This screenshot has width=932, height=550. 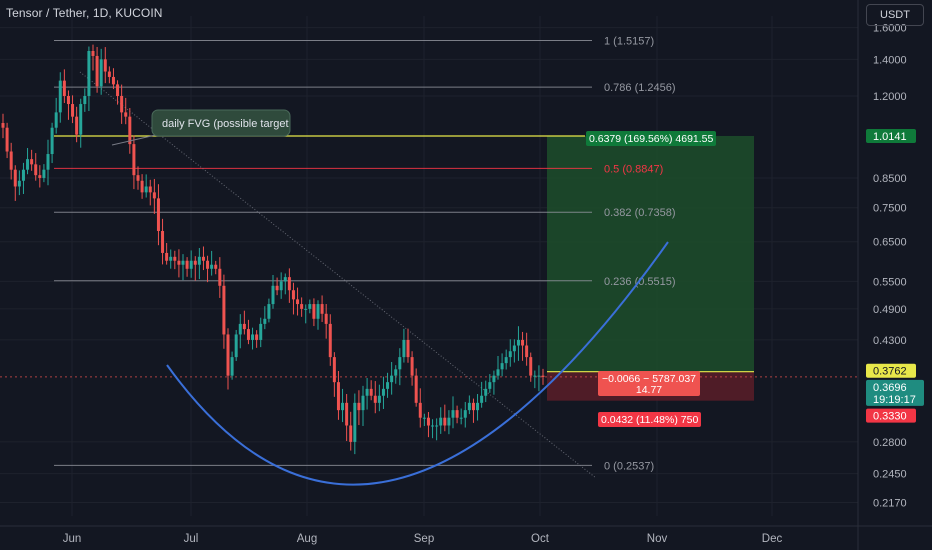 What do you see at coordinates (84, 13) in the screenshot?
I see `symbol-title: Tensor / Tether, 1D, KUCOIN` at bounding box center [84, 13].